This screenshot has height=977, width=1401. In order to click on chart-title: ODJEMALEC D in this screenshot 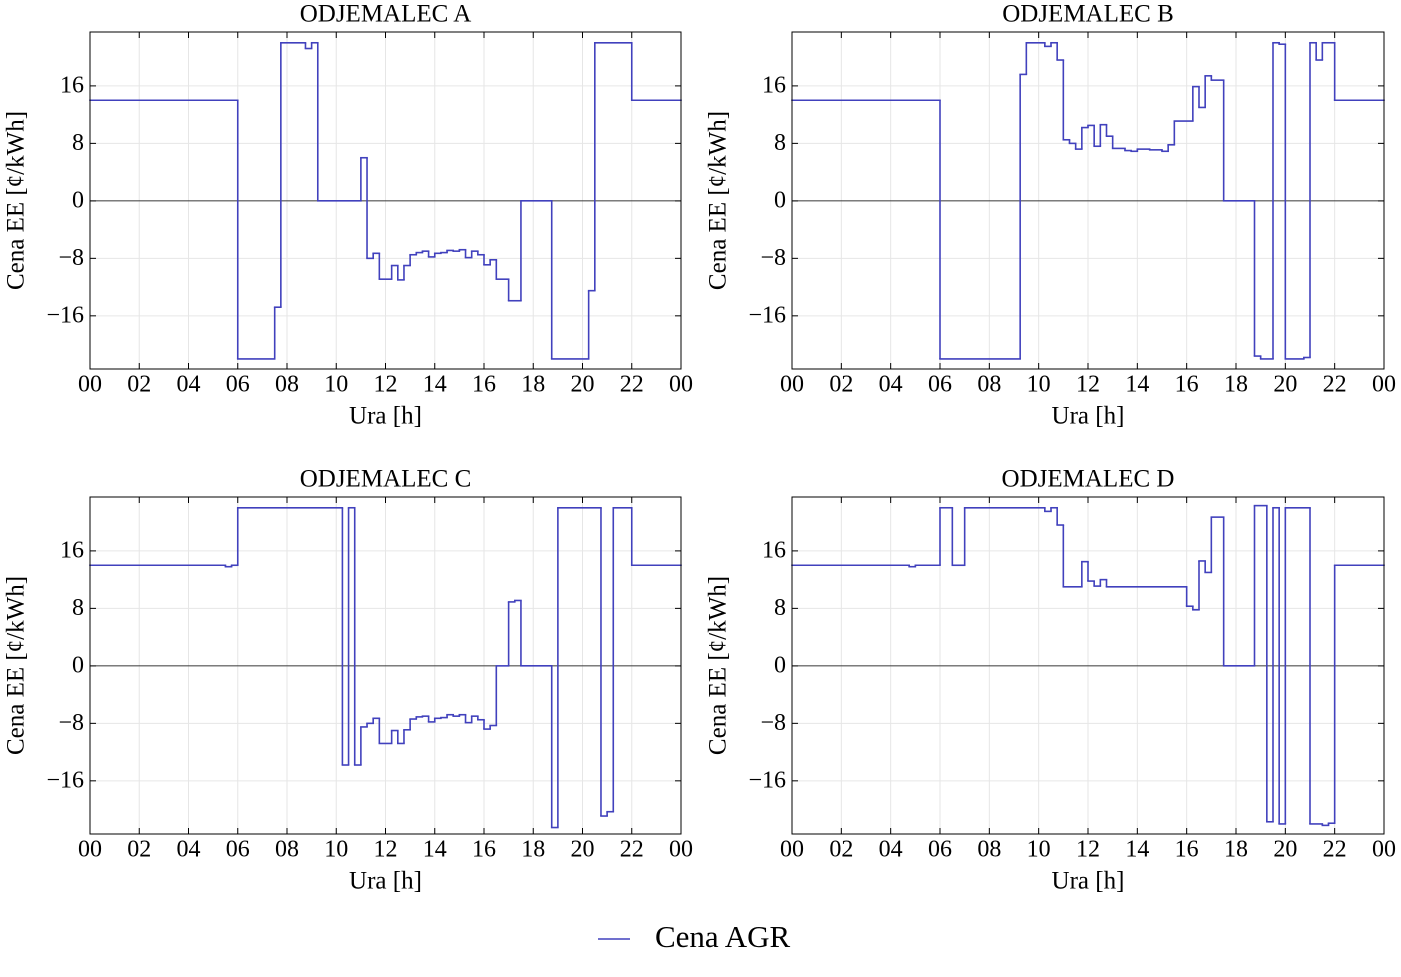, I will do `click(1088, 479)`.